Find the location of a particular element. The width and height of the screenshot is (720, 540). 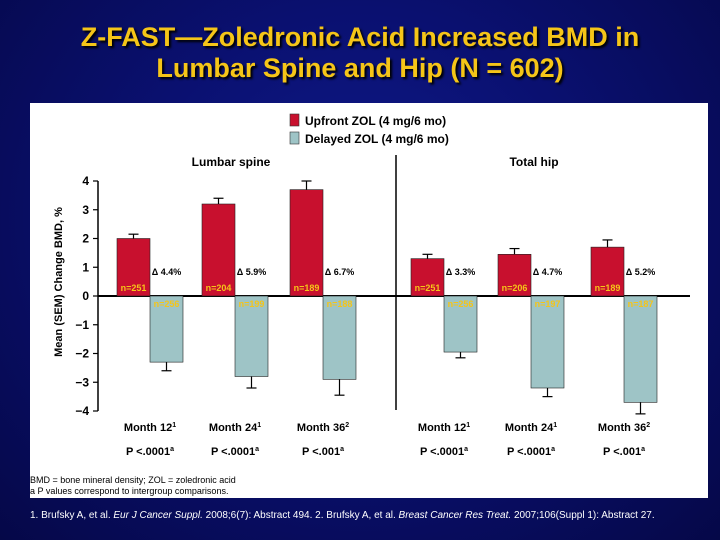

reference-2-journal: Breast Cancer Res Treat. is located at coordinates (455, 515).